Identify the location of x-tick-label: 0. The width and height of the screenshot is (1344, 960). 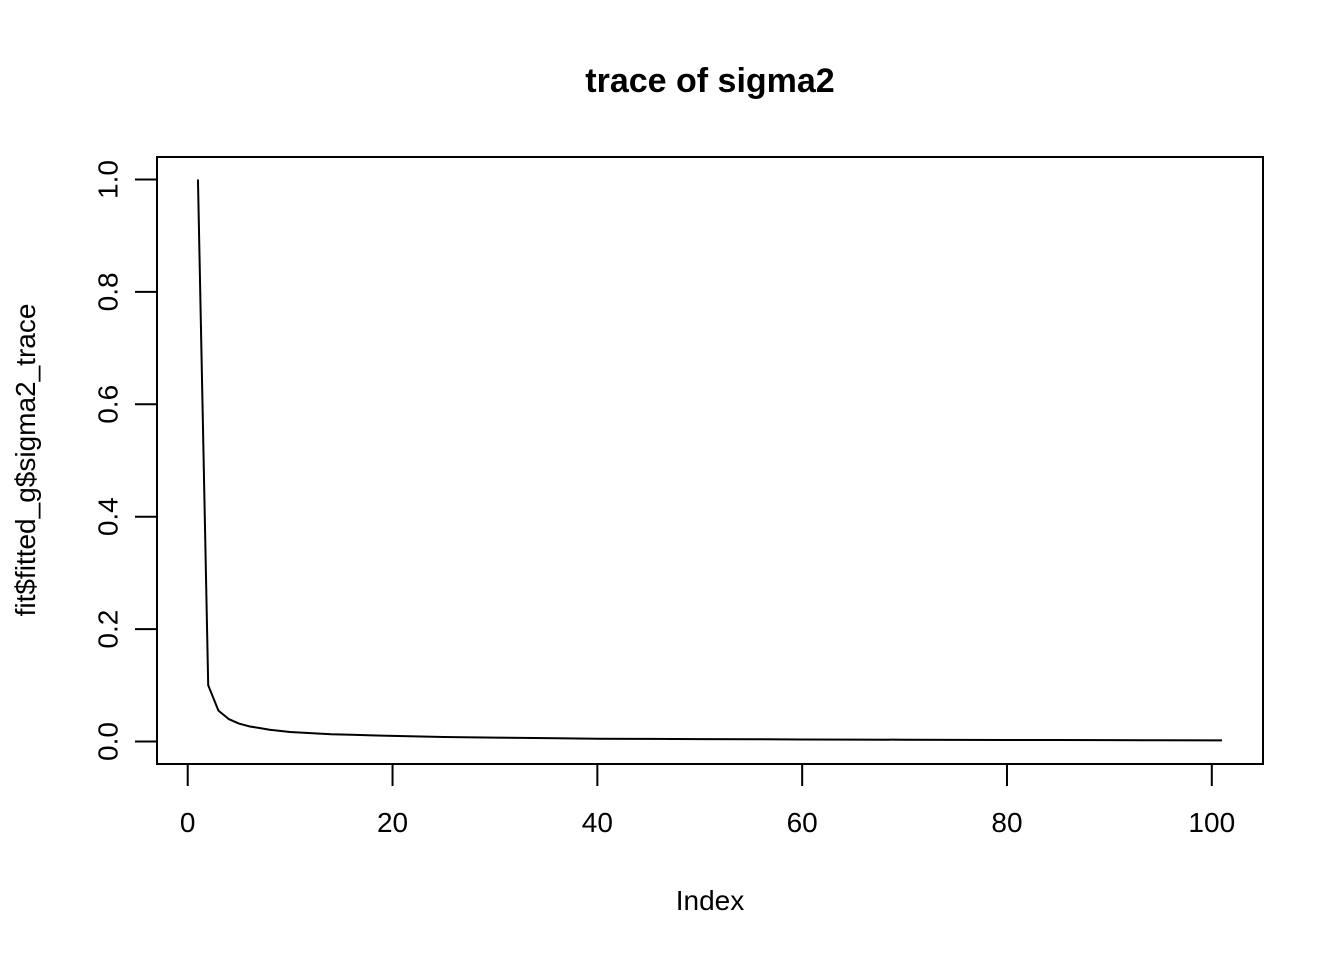
(188, 822).